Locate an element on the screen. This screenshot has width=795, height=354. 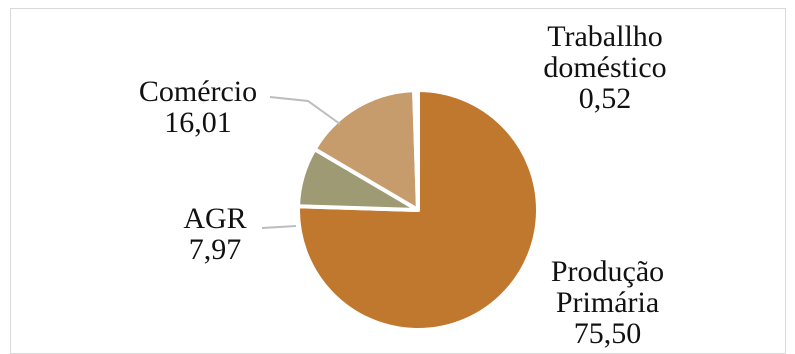
slice-label-trabalho-domestico: Traballho doméstico 0,52 is located at coordinates (605, 67).